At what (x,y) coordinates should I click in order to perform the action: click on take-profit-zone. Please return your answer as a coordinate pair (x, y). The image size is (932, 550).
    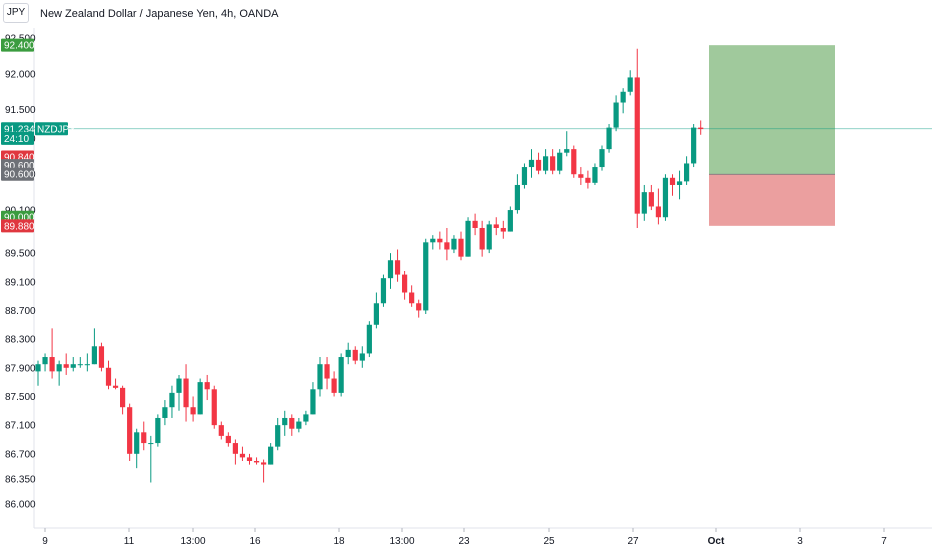
    Looking at the image, I should click on (772, 110).